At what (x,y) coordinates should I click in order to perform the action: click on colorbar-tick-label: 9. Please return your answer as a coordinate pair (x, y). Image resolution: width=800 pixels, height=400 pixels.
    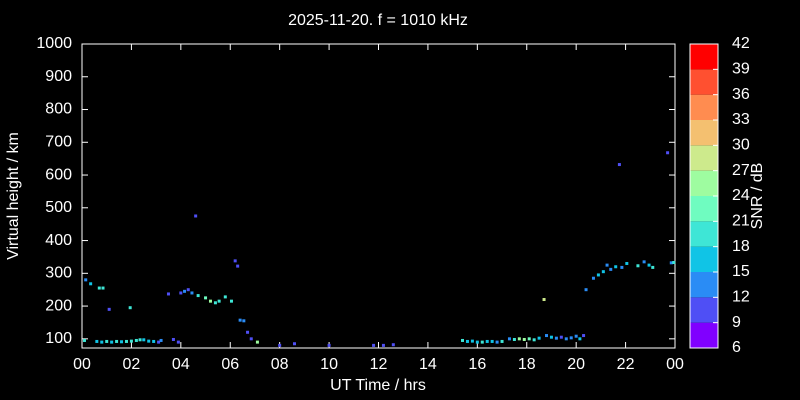
    Looking at the image, I should click on (736, 322).